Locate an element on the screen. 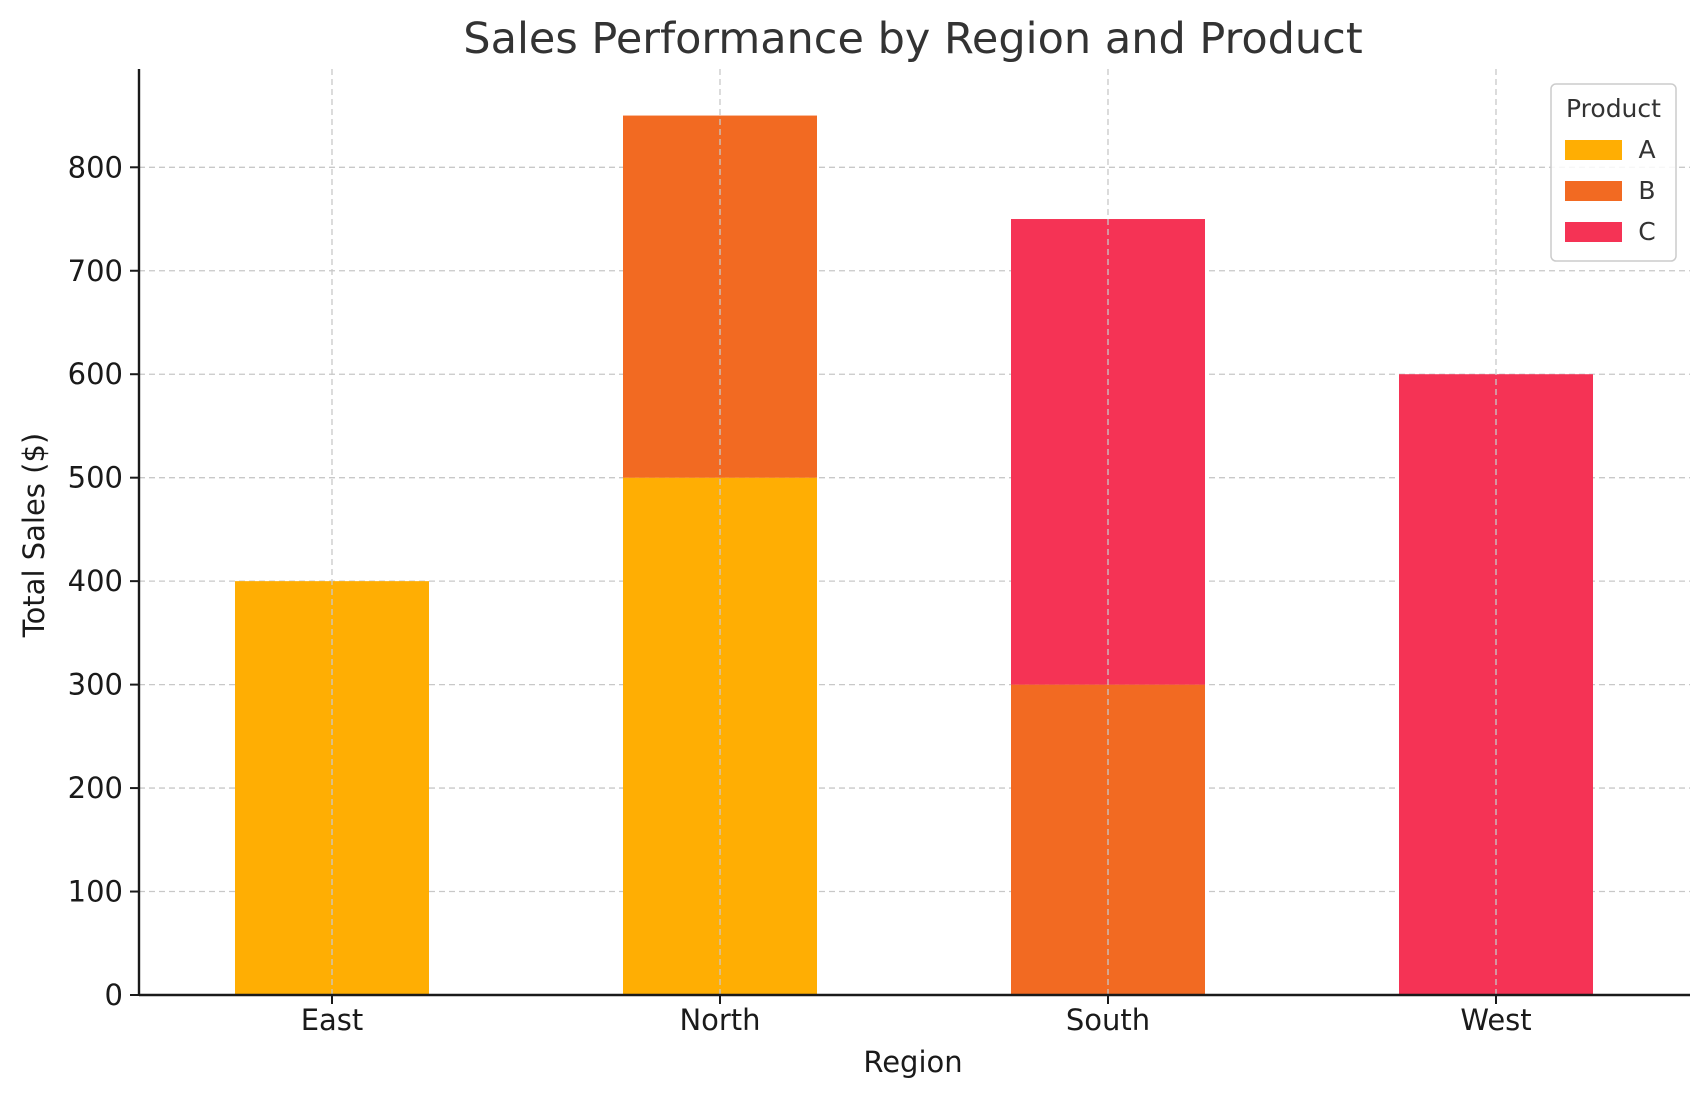  legend-swatch-a is located at coordinates (1593, 150).